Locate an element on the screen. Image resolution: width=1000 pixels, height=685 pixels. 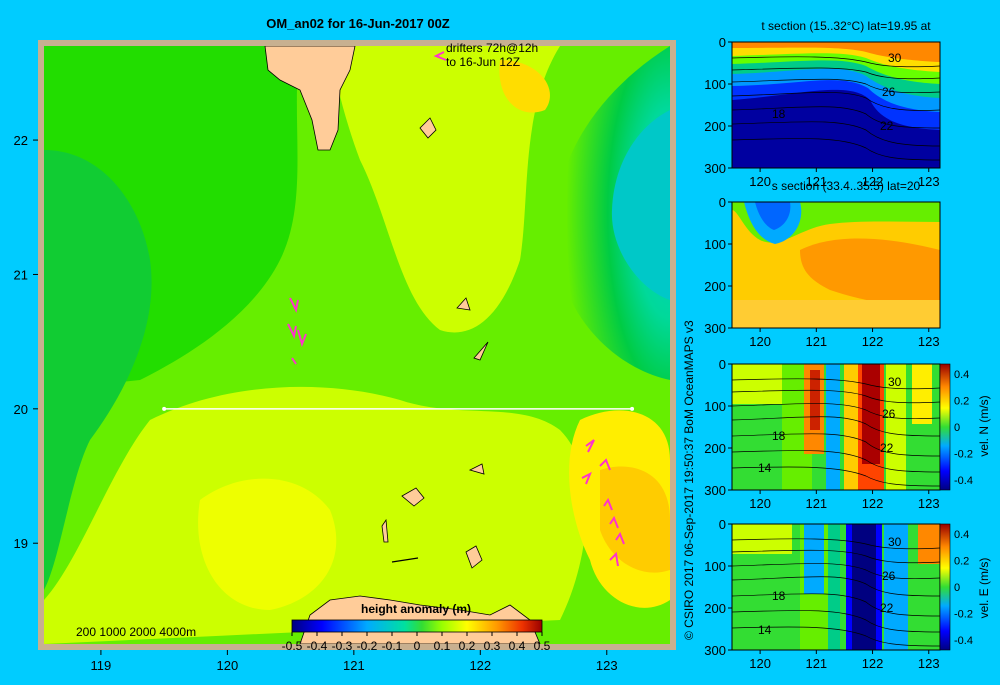
sal-high is located at coordinates (870, 271).